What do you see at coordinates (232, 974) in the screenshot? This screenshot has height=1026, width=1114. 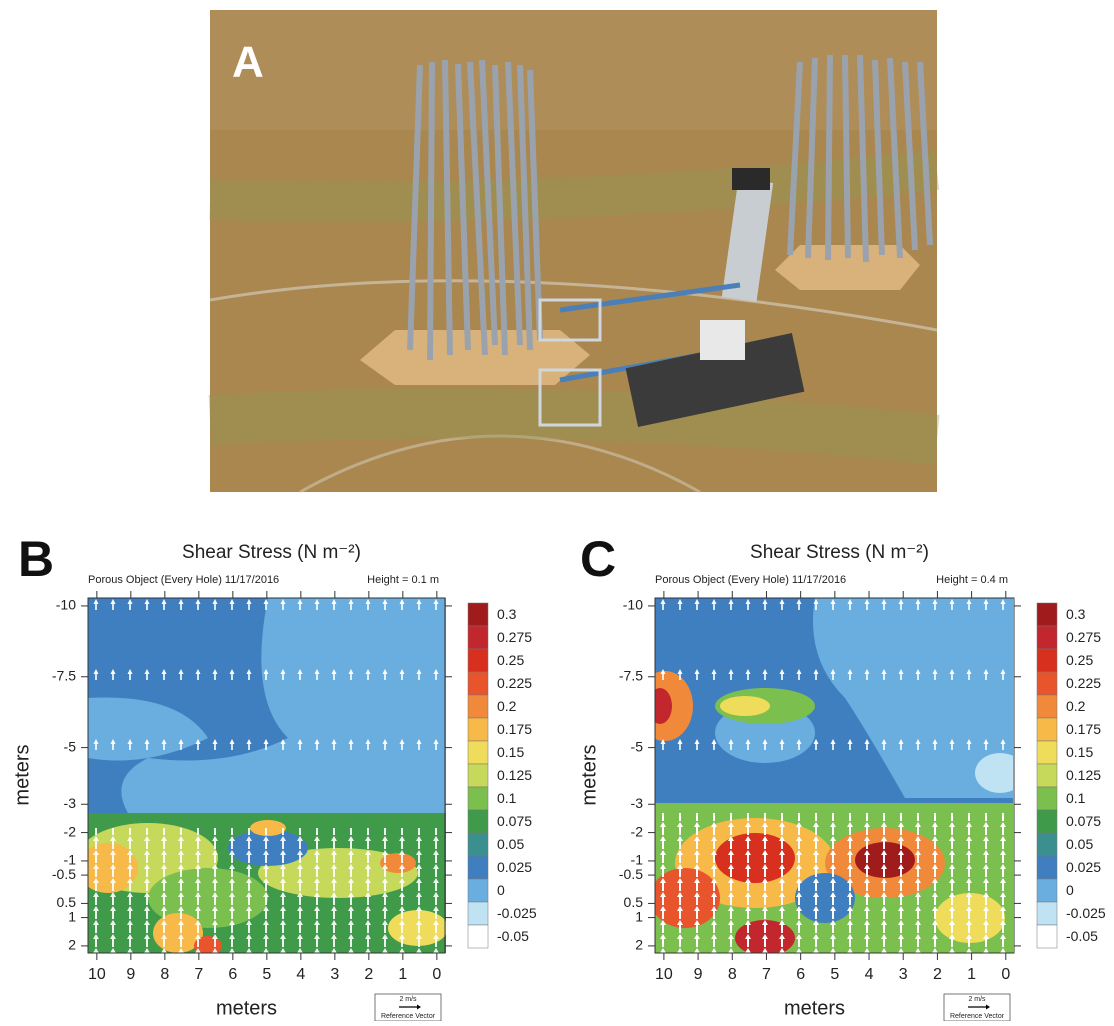 I see `x-tick-label: 6` at bounding box center [232, 974].